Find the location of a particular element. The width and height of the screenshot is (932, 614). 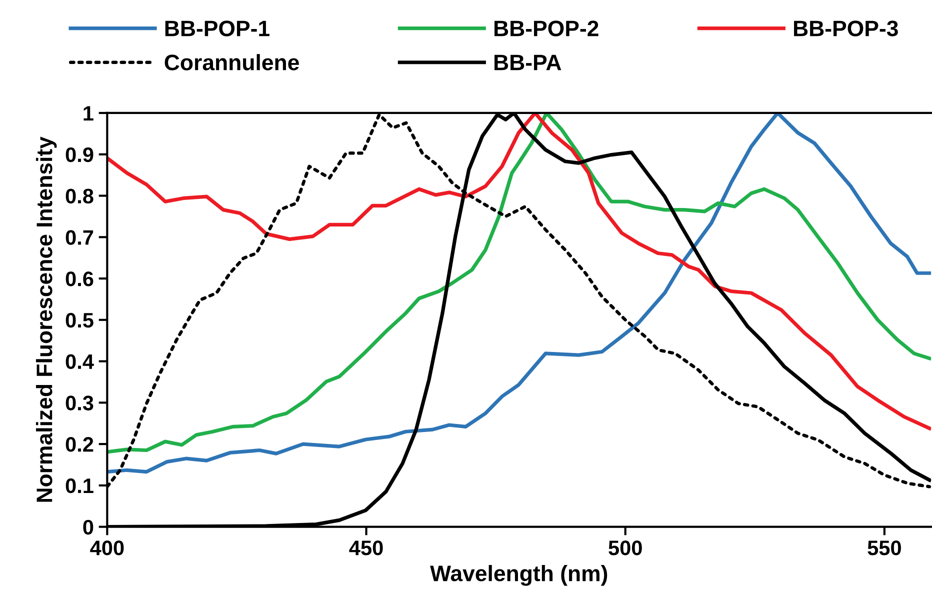

legend-label: BB-POP-1 is located at coordinates (217, 28).